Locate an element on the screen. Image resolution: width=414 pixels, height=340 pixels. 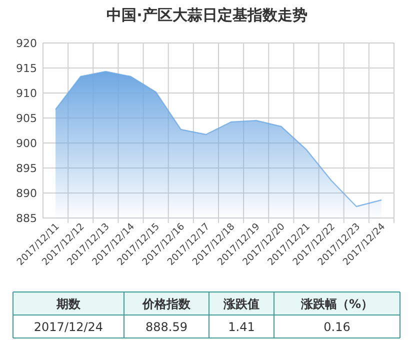
y-tick-label: 895 is located at coordinates (26, 168).